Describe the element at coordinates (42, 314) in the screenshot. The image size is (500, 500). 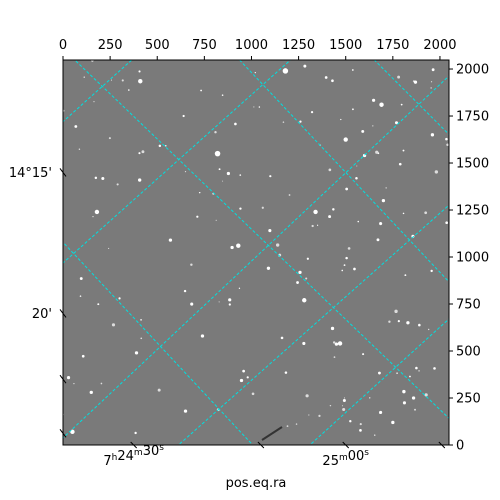
I see `left-tick-label: 20'` at that location.